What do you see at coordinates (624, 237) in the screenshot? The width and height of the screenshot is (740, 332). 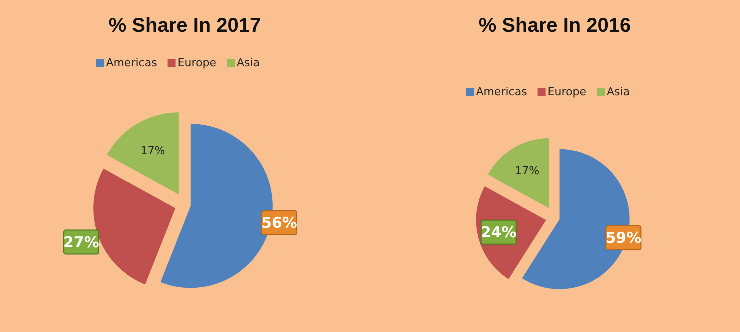 I see `data-label: 59%` at bounding box center [624, 237].